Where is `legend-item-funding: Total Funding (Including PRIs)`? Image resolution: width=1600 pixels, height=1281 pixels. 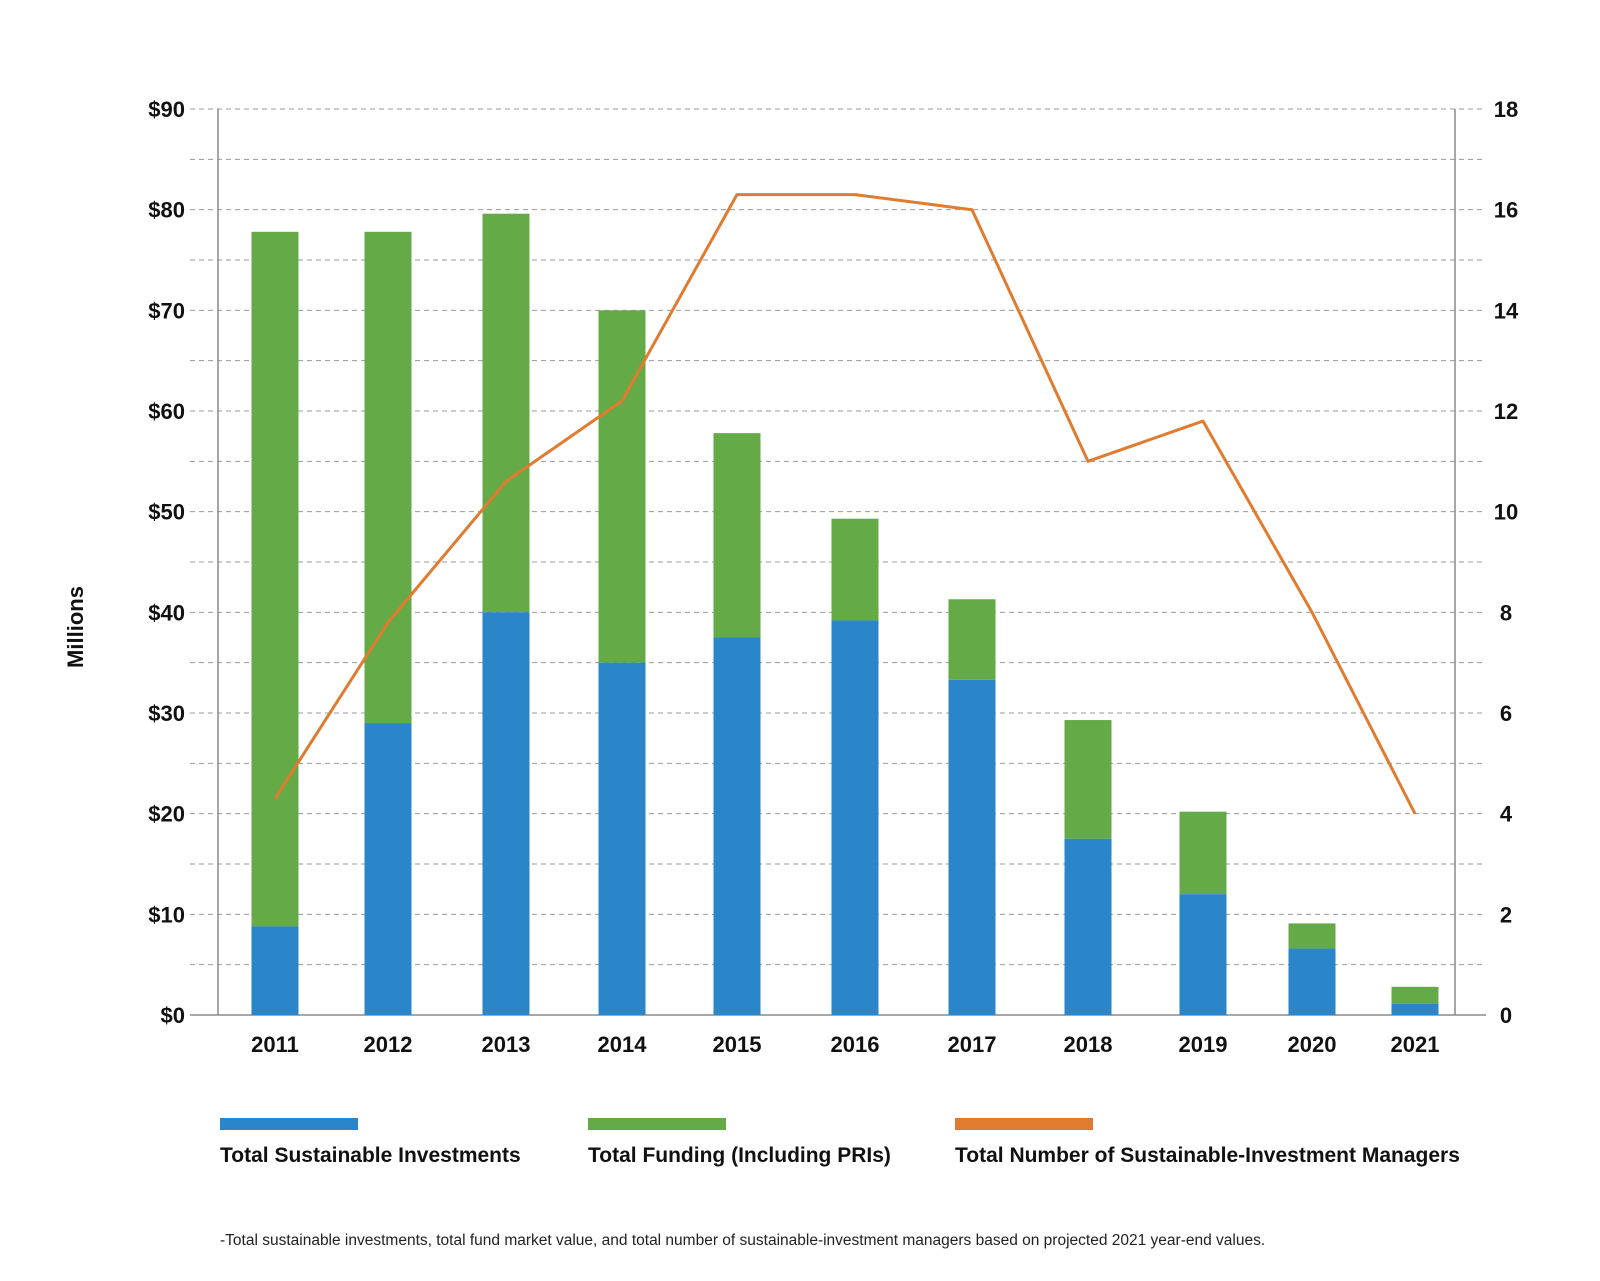 legend-item-funding: Total Funding (Including PRIs) is located at coordinates (739, 1143).